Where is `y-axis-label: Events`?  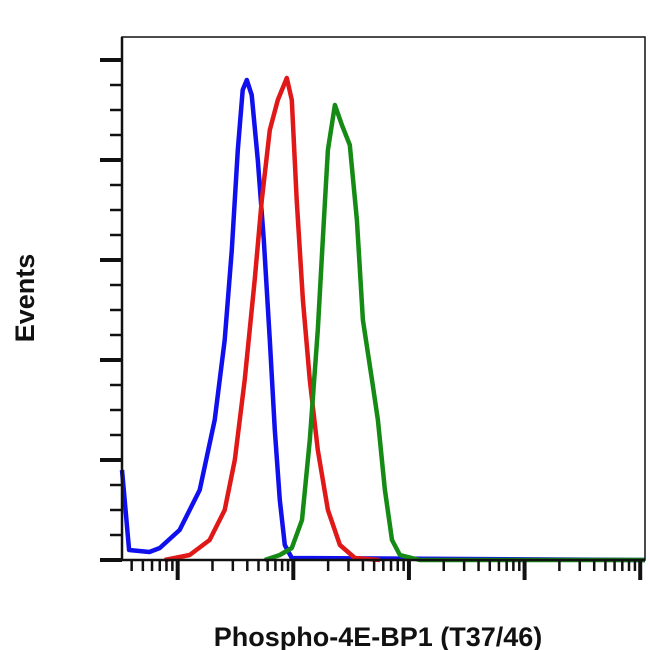
y-axis-label: Events is located at coordinates (25, 298).